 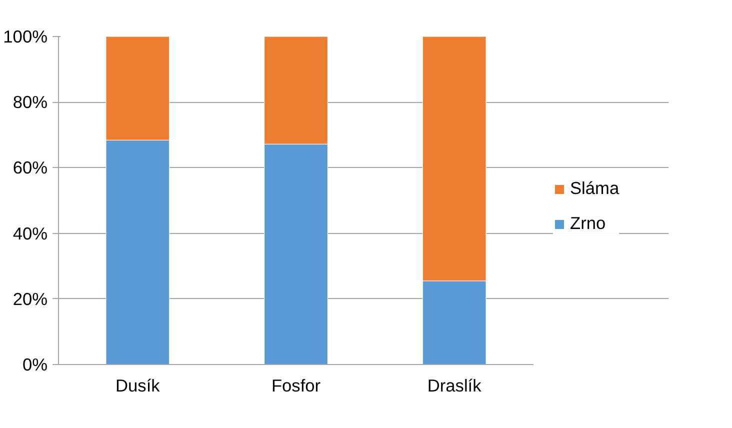 I want to click on x-tick-label: Draslík, so click(x=454, y=386).